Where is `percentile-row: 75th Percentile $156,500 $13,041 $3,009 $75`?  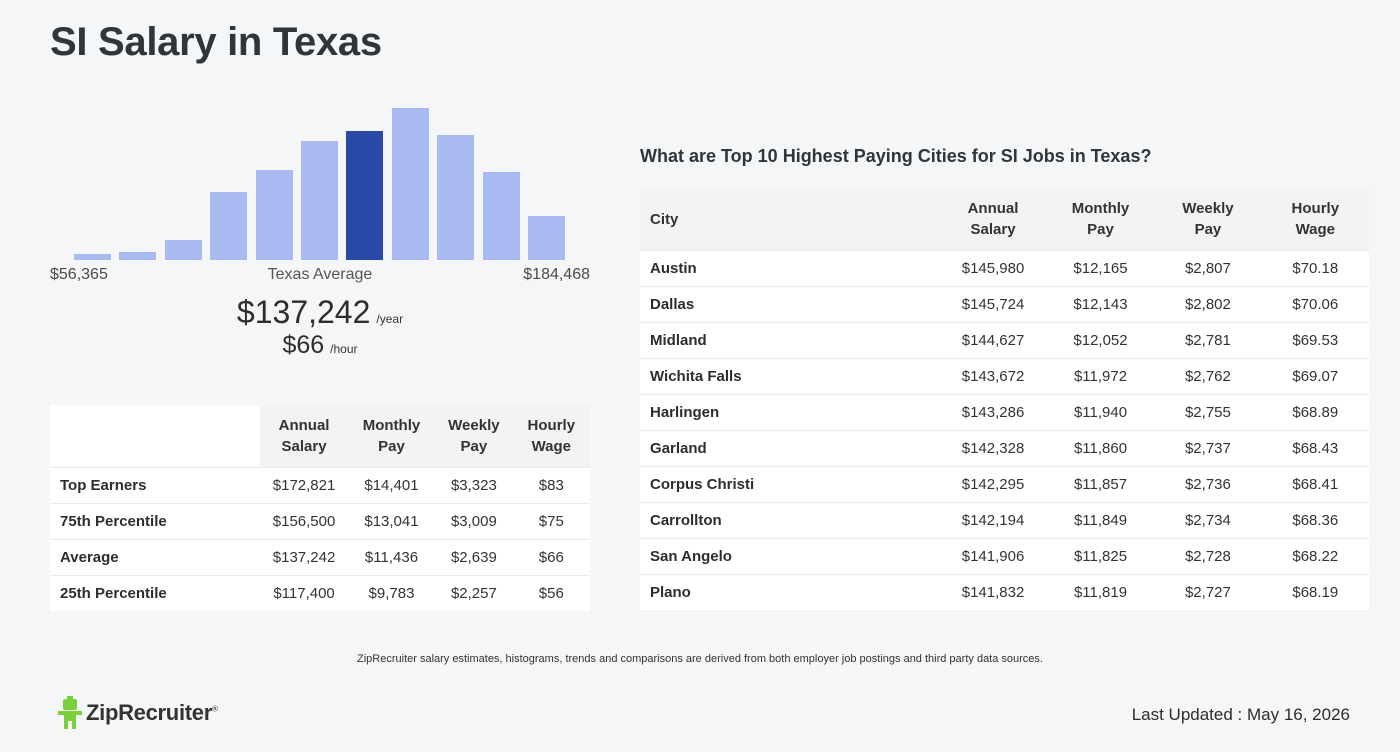
percentile-row: 75th Percentile $156,500 $13,041 $3,009 $75 is located at coordinates (320, 521).